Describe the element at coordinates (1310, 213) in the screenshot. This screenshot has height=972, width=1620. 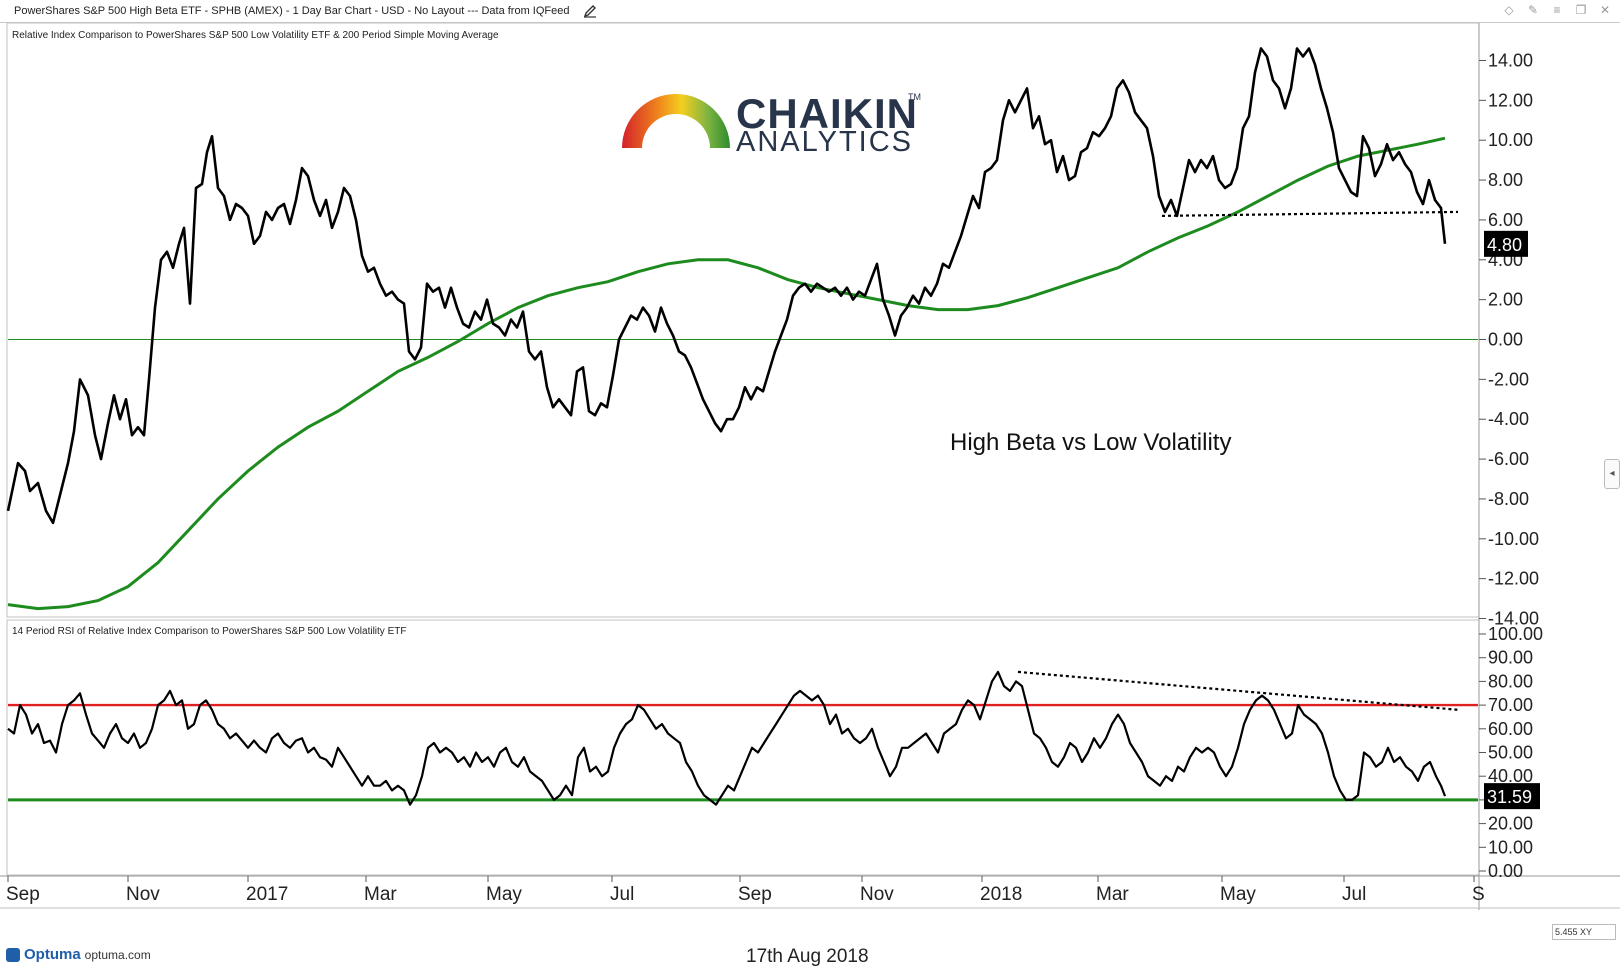
I see `support-dotted-line` at that location.